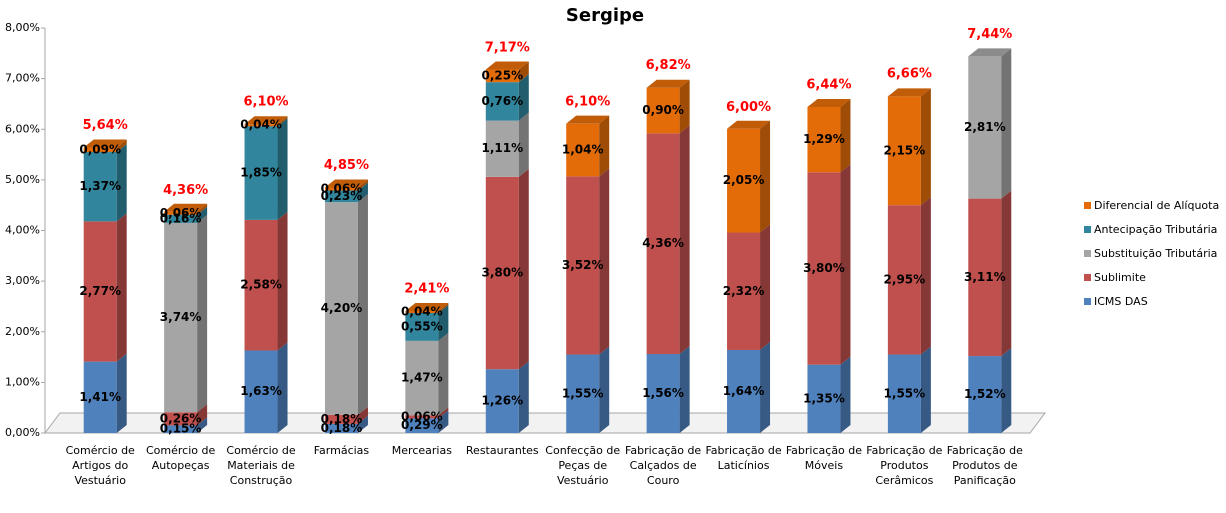  What do you see at coordinates (1155, 253) in the screenshot?
I see `legend-label: Substituição Tributária` at bounding box center [1155, 253].